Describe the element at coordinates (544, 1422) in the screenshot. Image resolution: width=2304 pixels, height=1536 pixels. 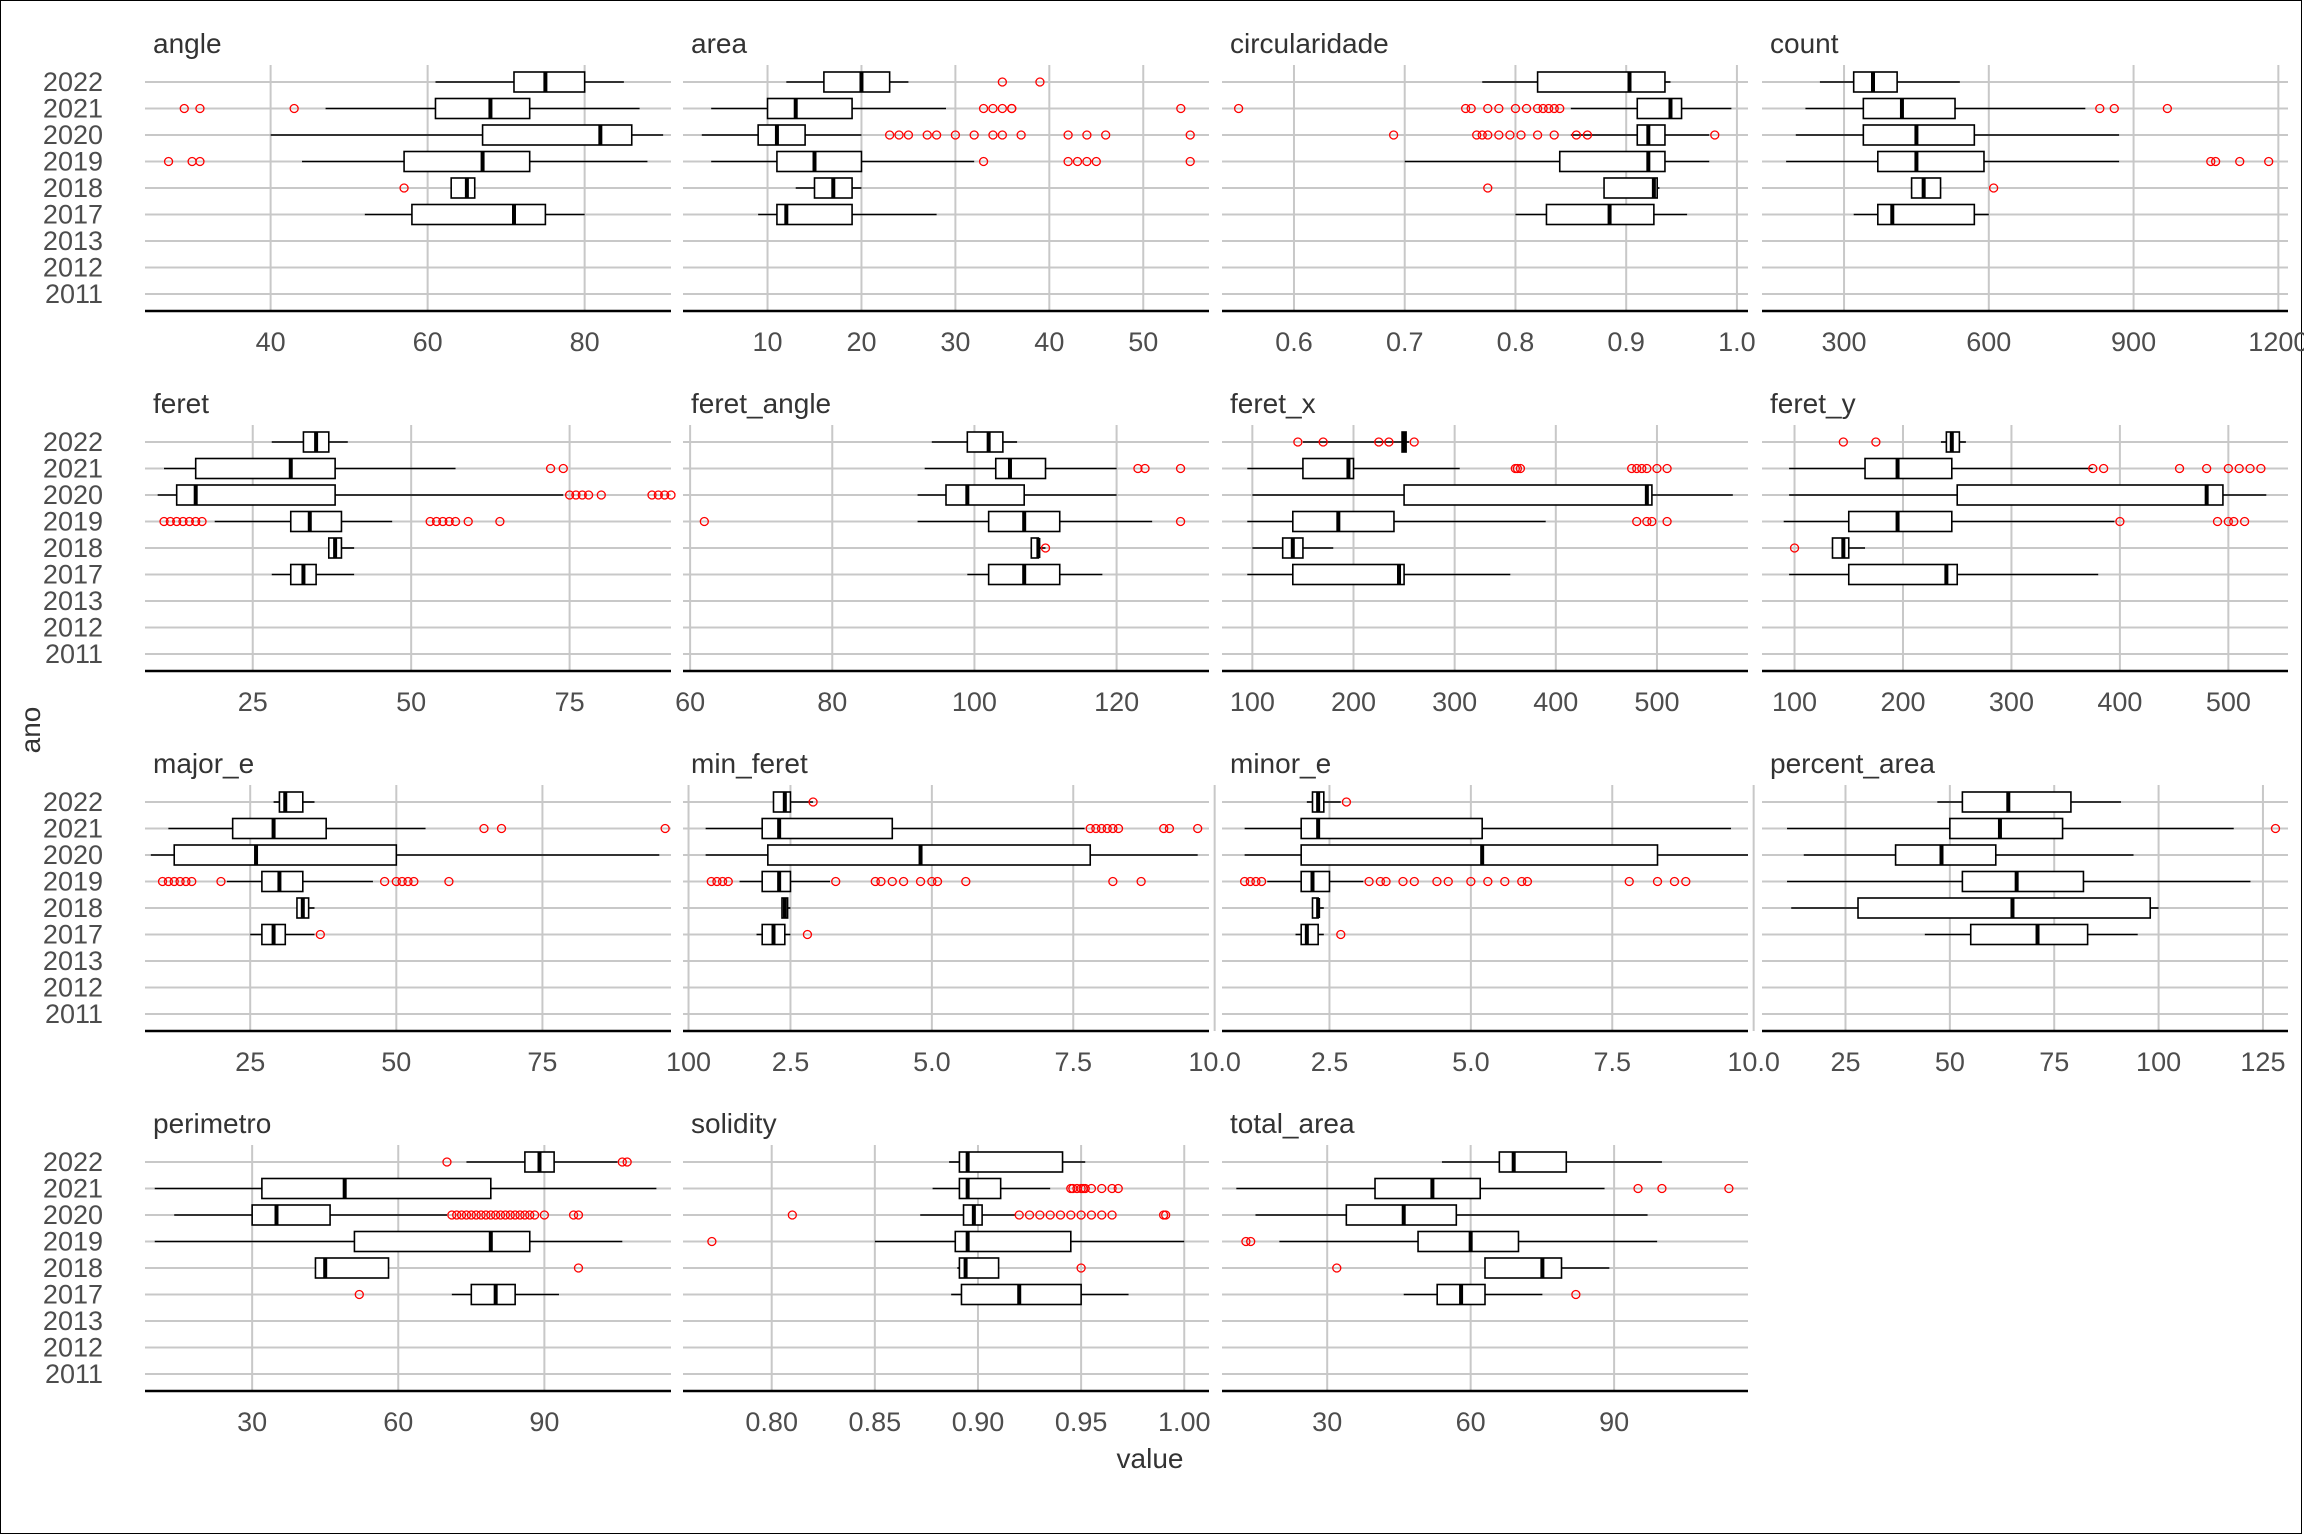
I see `x-tick-label-perimetro-2: 90` at that location.